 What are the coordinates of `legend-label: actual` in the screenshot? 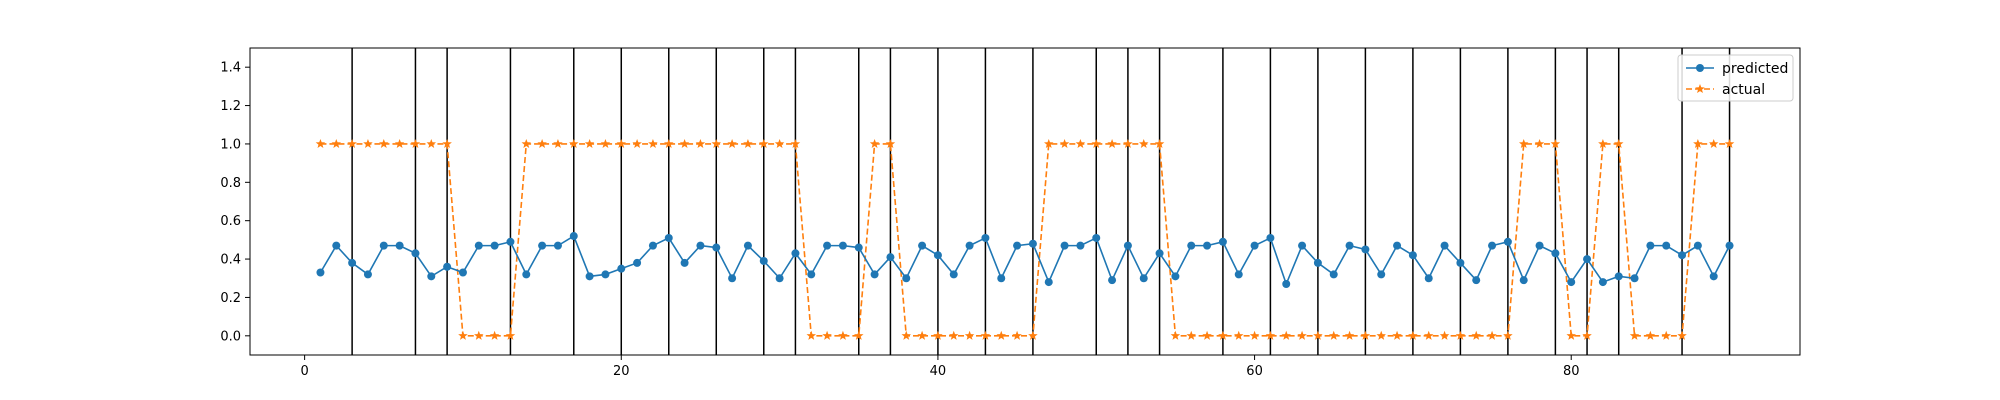 It's located at (1743, 90).